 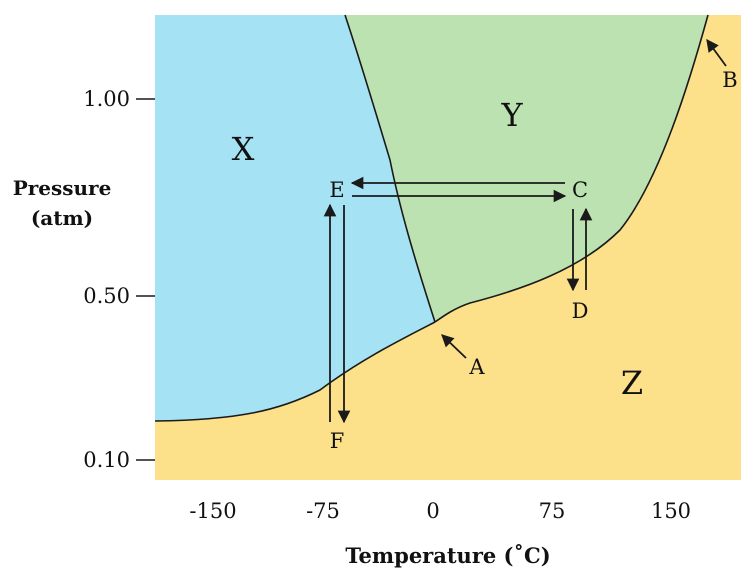 I want to click on pointer-b, so click(x=716, y=52).